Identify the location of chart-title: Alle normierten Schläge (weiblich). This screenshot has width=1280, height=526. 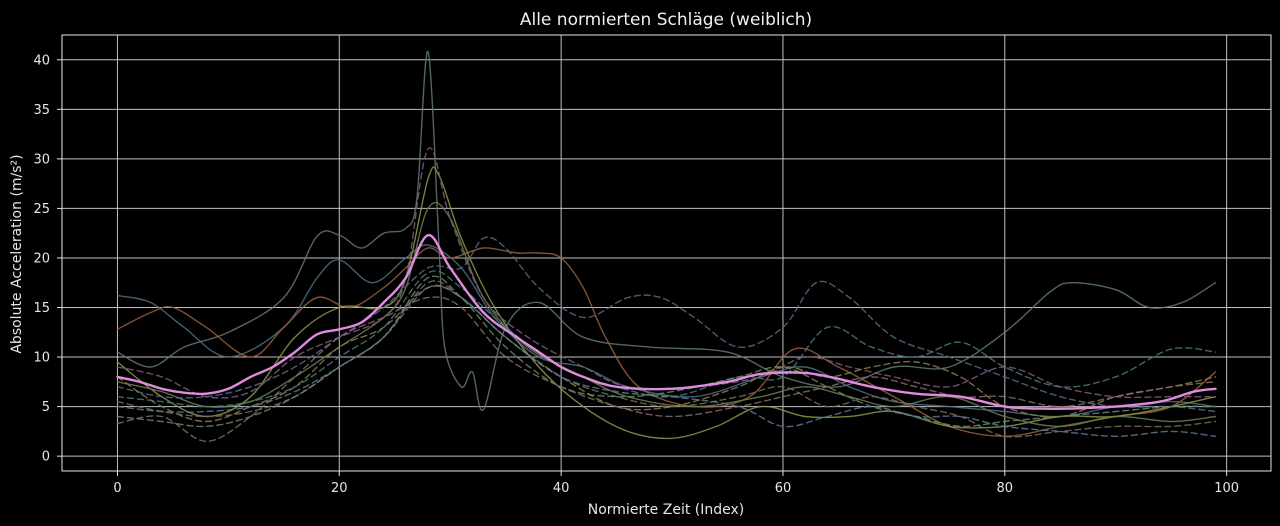
(666, 20).